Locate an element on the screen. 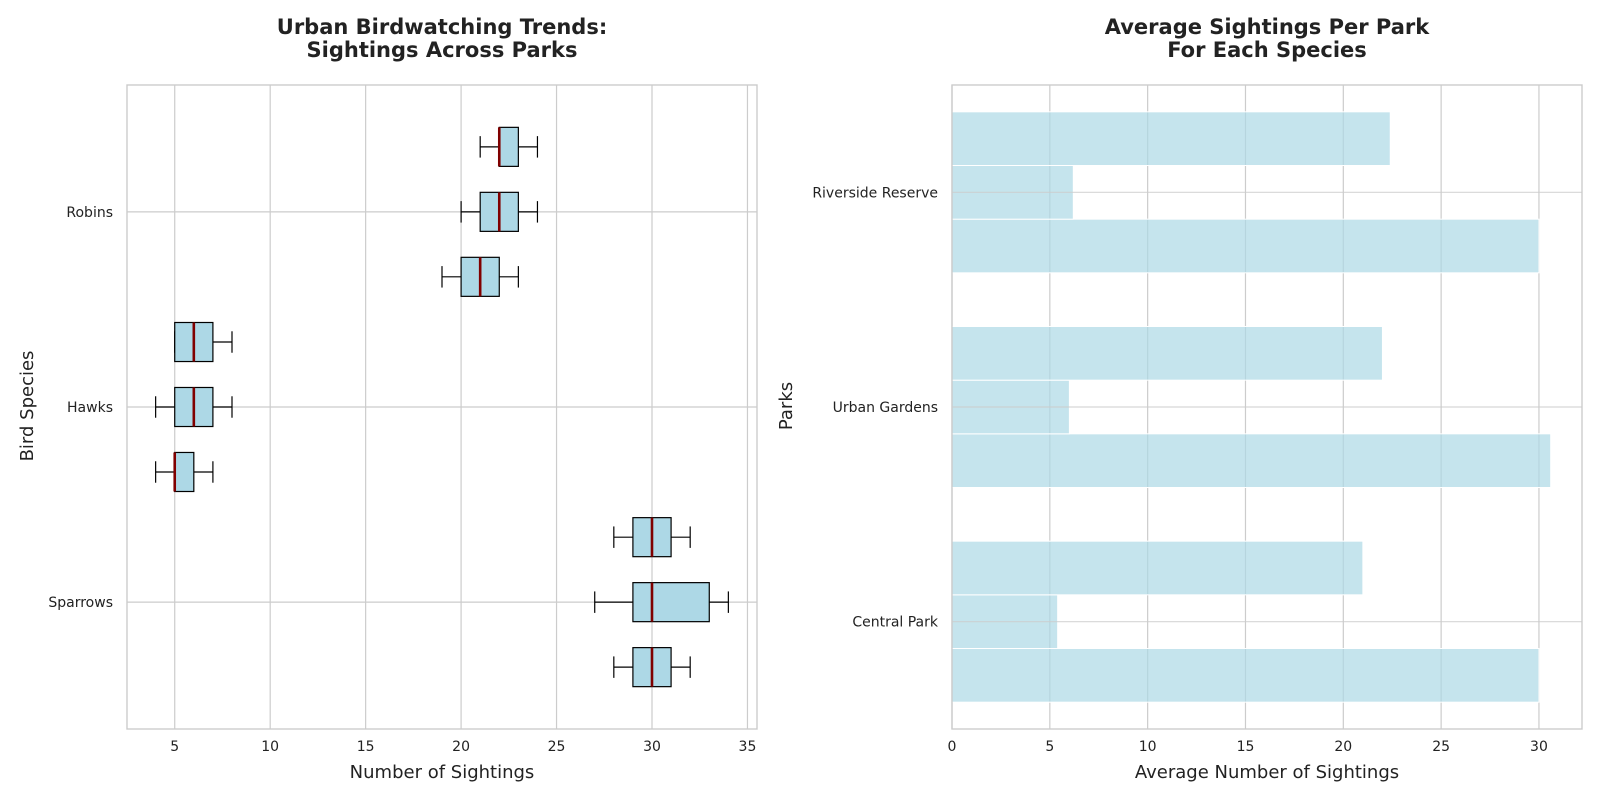 Image resolution: width=1600 pixels, height=800 pixels. bar-chart-x-tick-label: 20 is located at coordinates (1343, 747).